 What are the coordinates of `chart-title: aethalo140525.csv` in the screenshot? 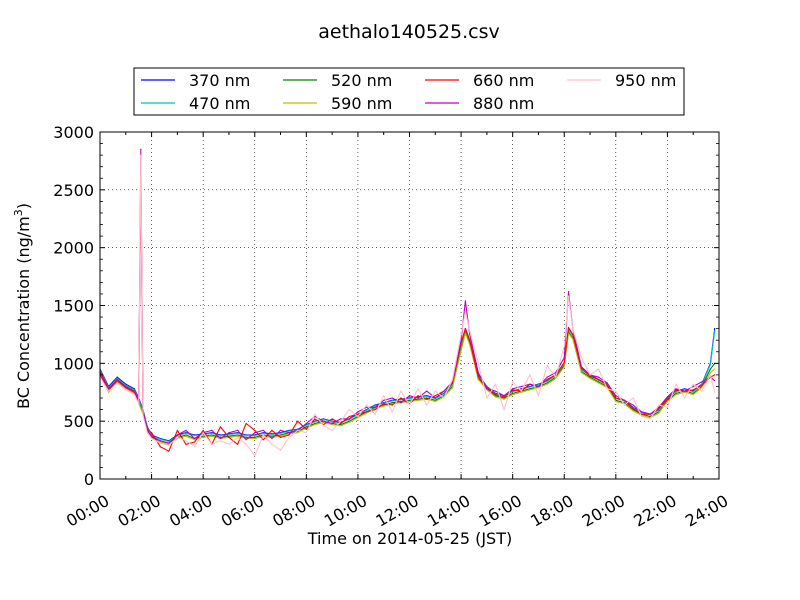 It's located at (409, 32).